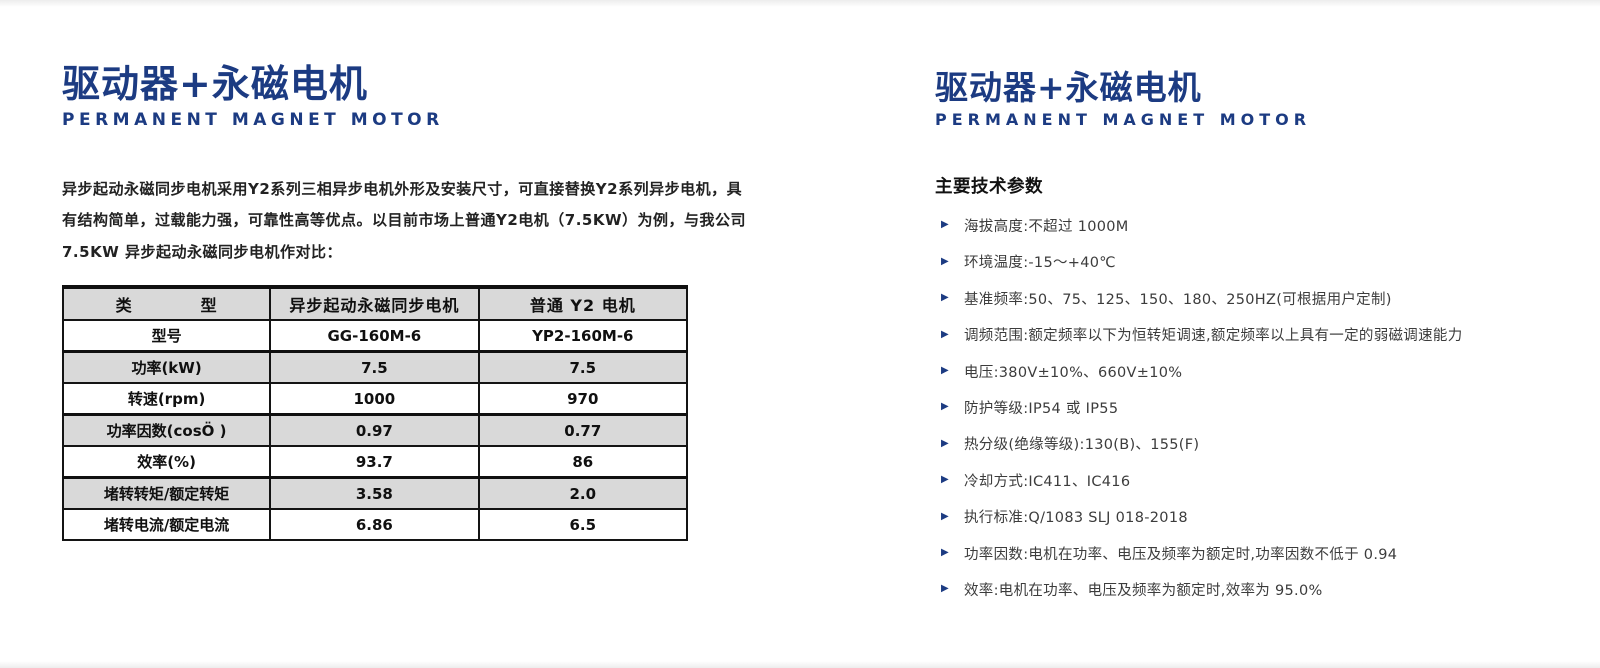 Image resolution: width=1600 pixels, height=668 pixels. I want to click on spec-item: ▶ 调频范围:额定频率以下为恒转矩调速,额定频率以上具有一定的弱磁调速能力, so click(1215, 334).